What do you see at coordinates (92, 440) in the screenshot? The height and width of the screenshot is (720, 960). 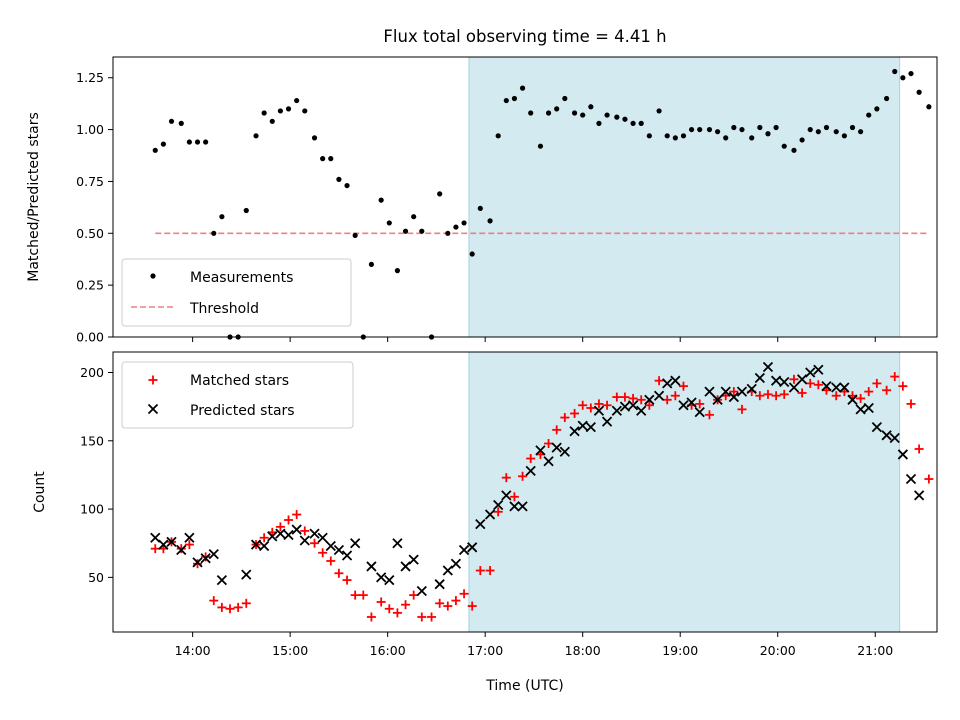 I see `y-tick-label: 150` at bounding box center [92, 440].